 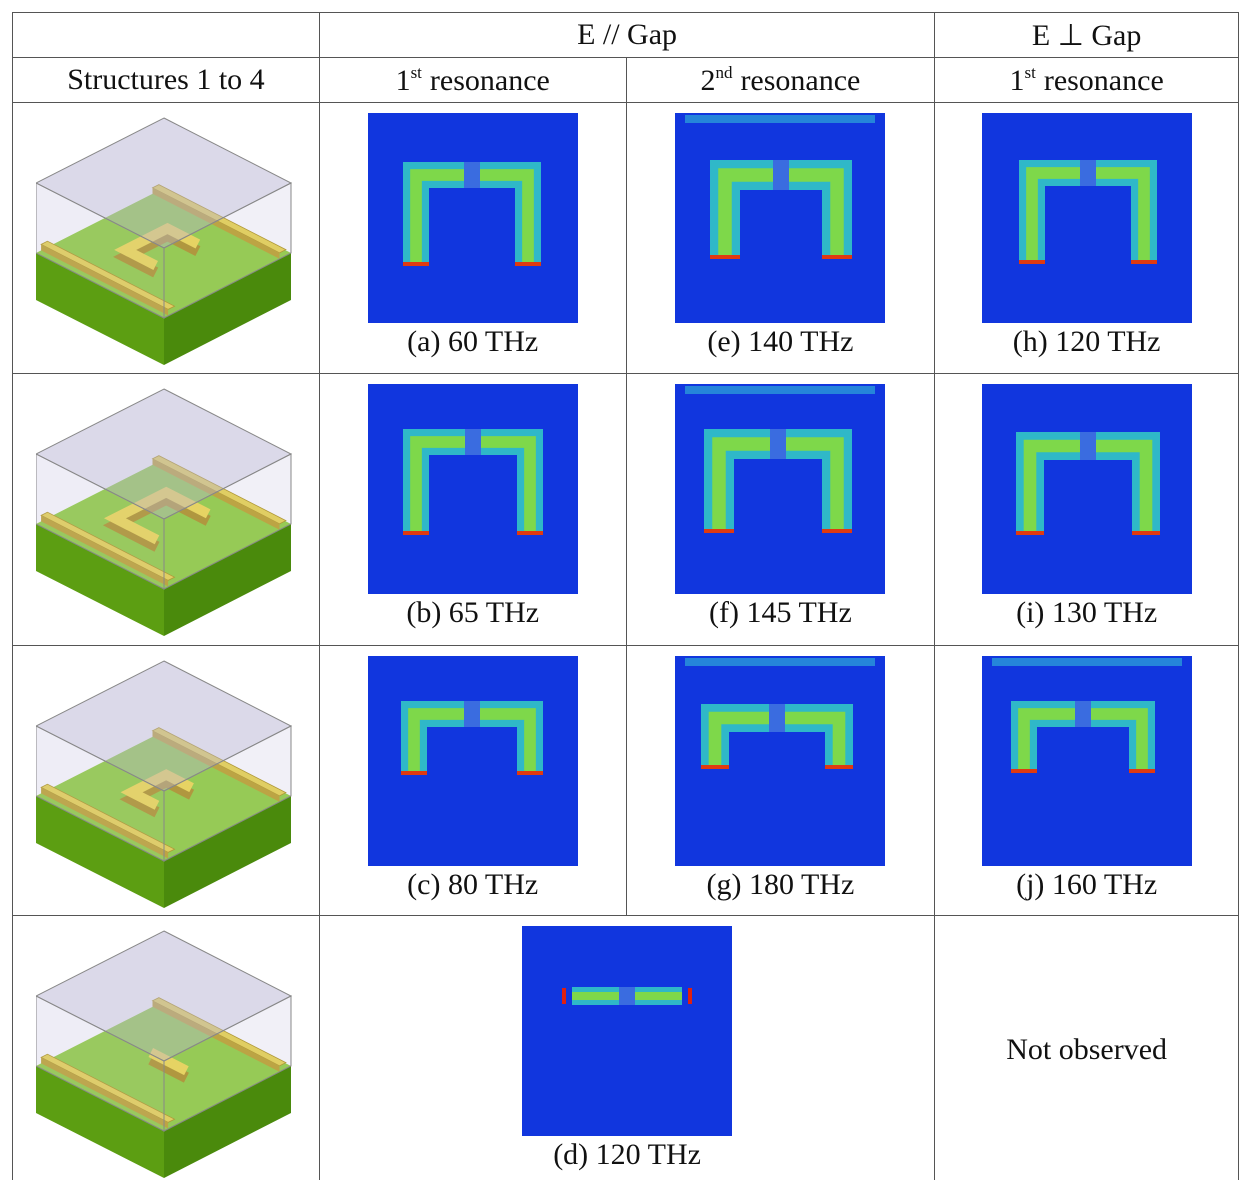 What do you see at coordinates (708, 80) in the screenshot?
I see `ordinal: 2` at bounding box center [708, 80].